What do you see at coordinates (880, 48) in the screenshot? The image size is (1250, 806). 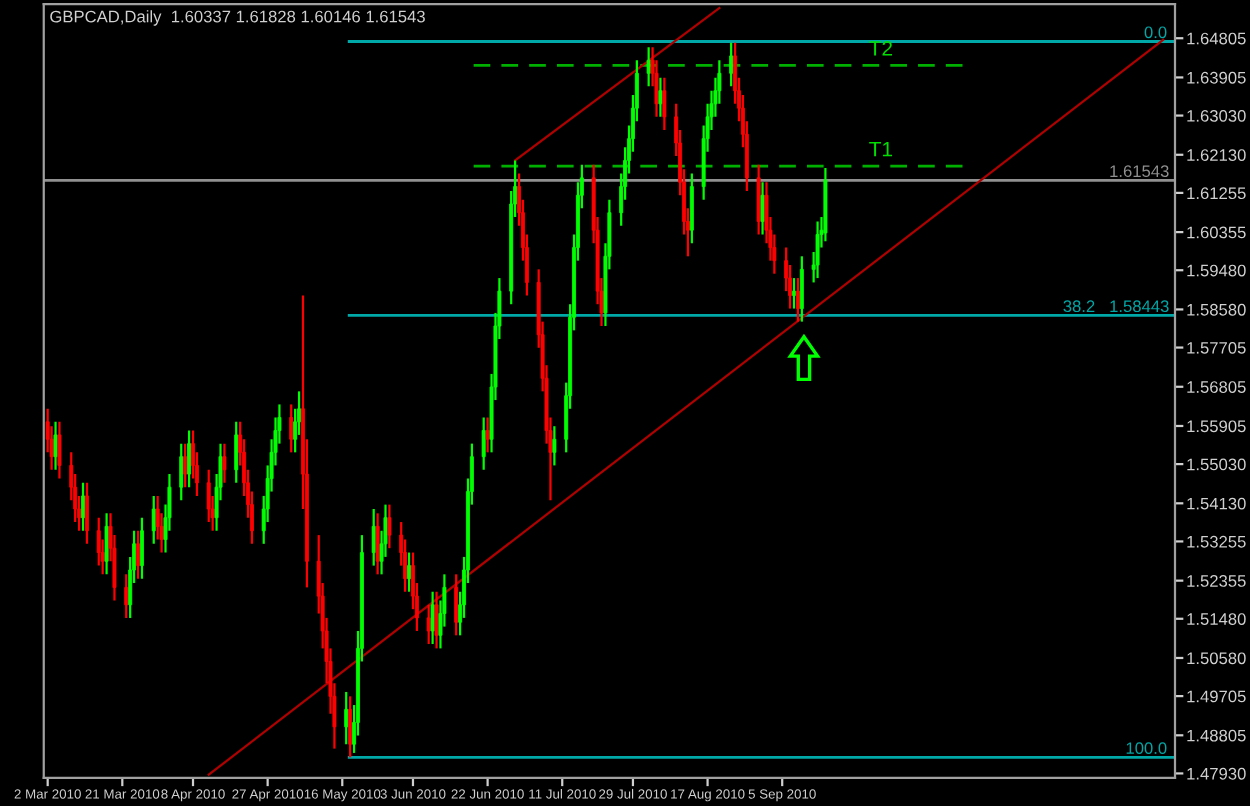 I see `ref-line-label: T2` at bounding box center [880, 48].